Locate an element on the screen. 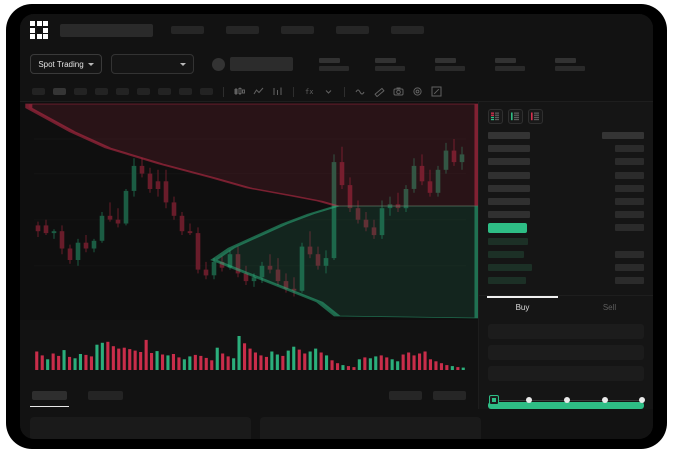  trading-mode-select: Spot Trading is located at coordinates (66, 64).